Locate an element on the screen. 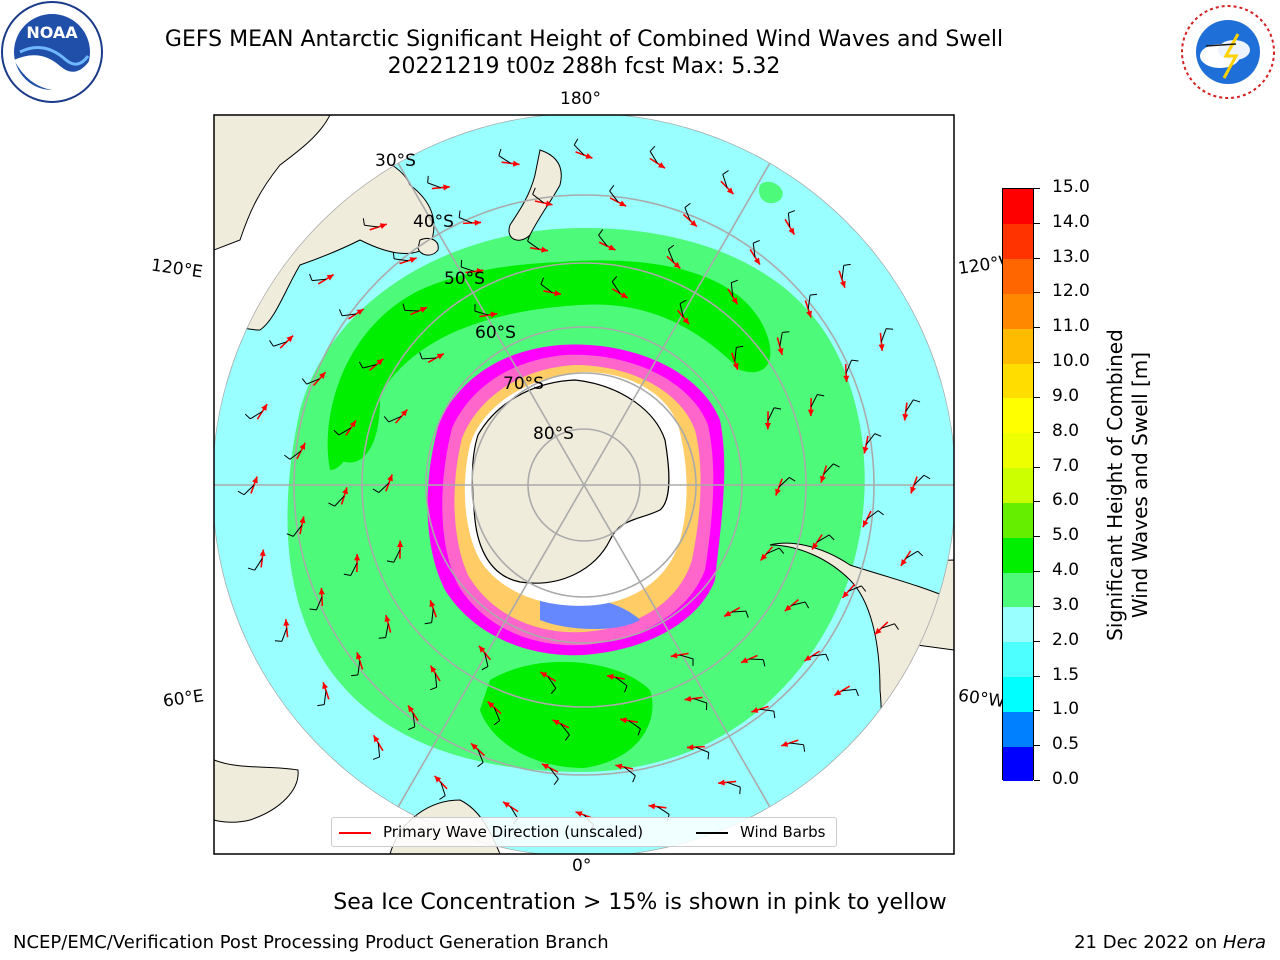 This screenshot has width=1280, height=960. colorbar-tick-label: 5.0 is located at coordinates (1066, 535).